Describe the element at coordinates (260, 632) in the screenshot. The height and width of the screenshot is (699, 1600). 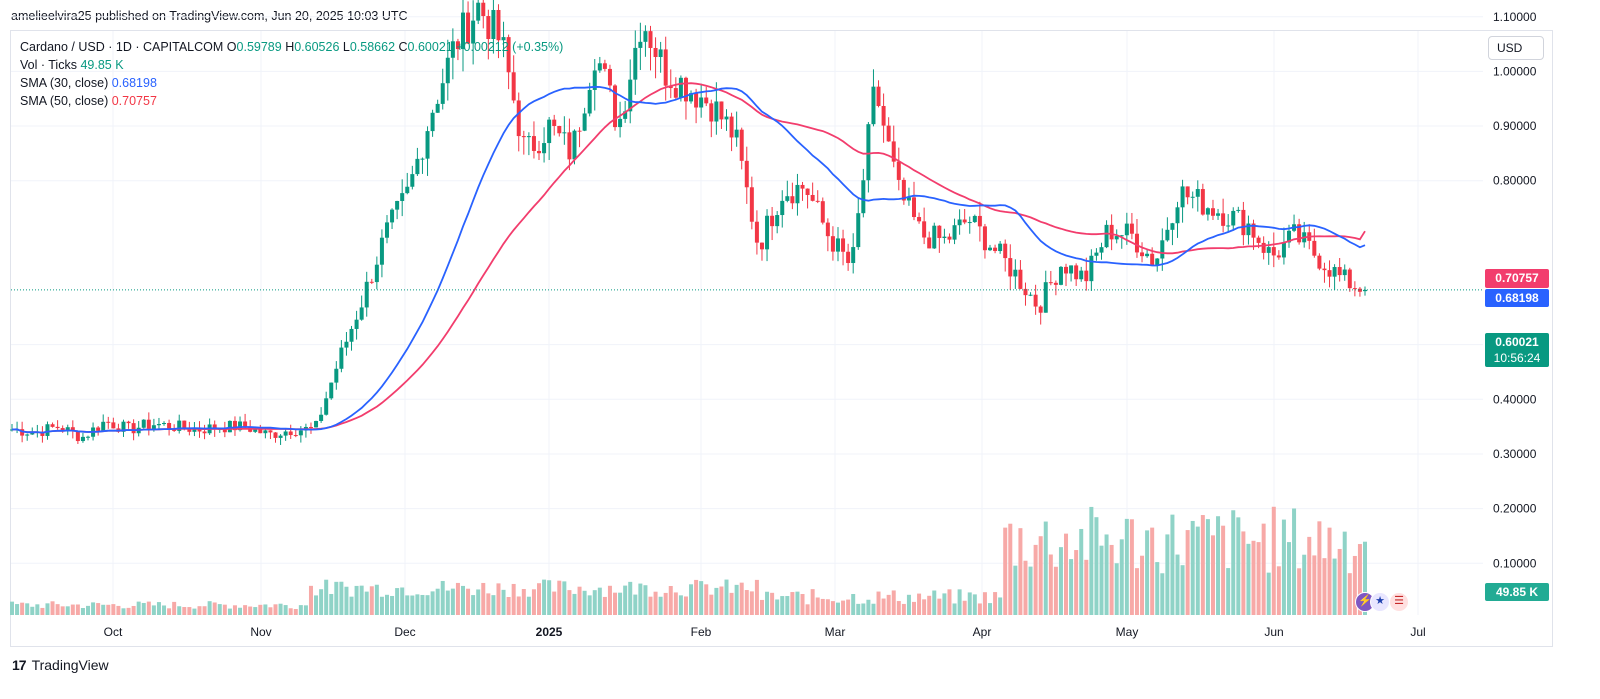
I see `x-tick-label: Nov` at that location.